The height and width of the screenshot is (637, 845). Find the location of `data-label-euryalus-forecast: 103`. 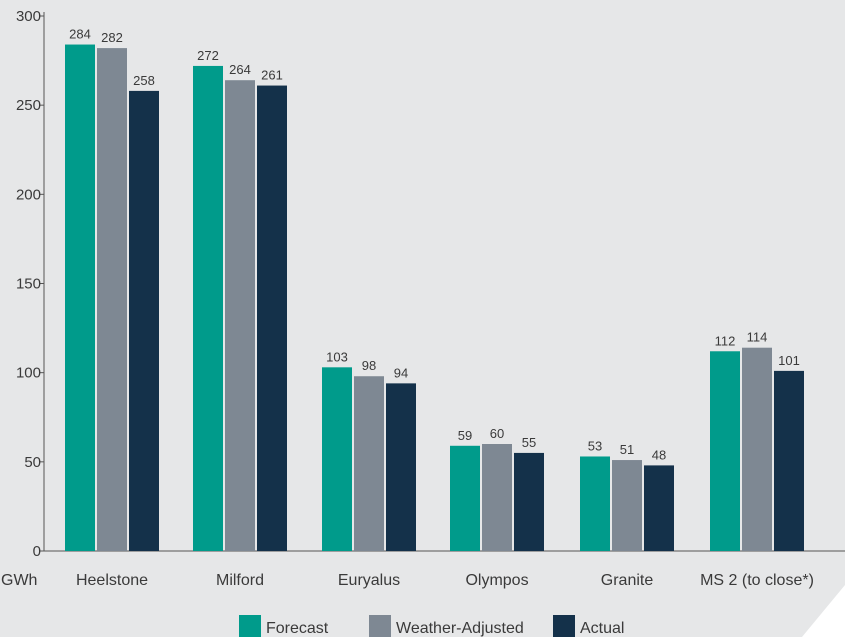

data-label-euryalus-forecast: 103 is located at coordinates (337, 356).